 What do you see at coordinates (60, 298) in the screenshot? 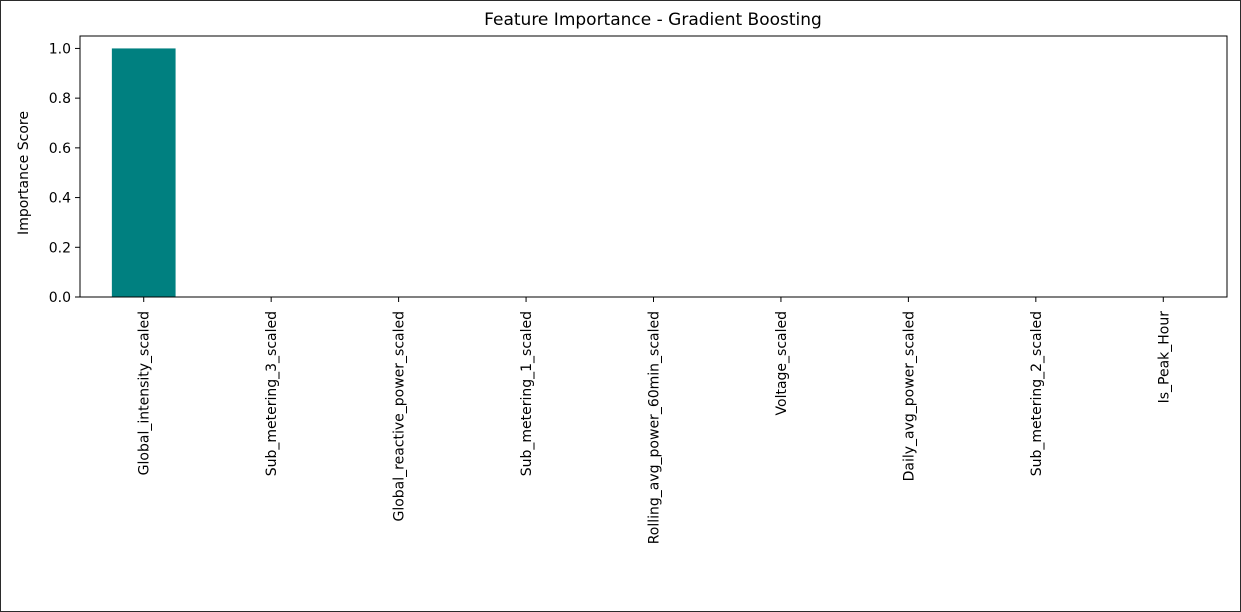
I see `y-tick-label: 0.0` at bounding box center [60, 298].